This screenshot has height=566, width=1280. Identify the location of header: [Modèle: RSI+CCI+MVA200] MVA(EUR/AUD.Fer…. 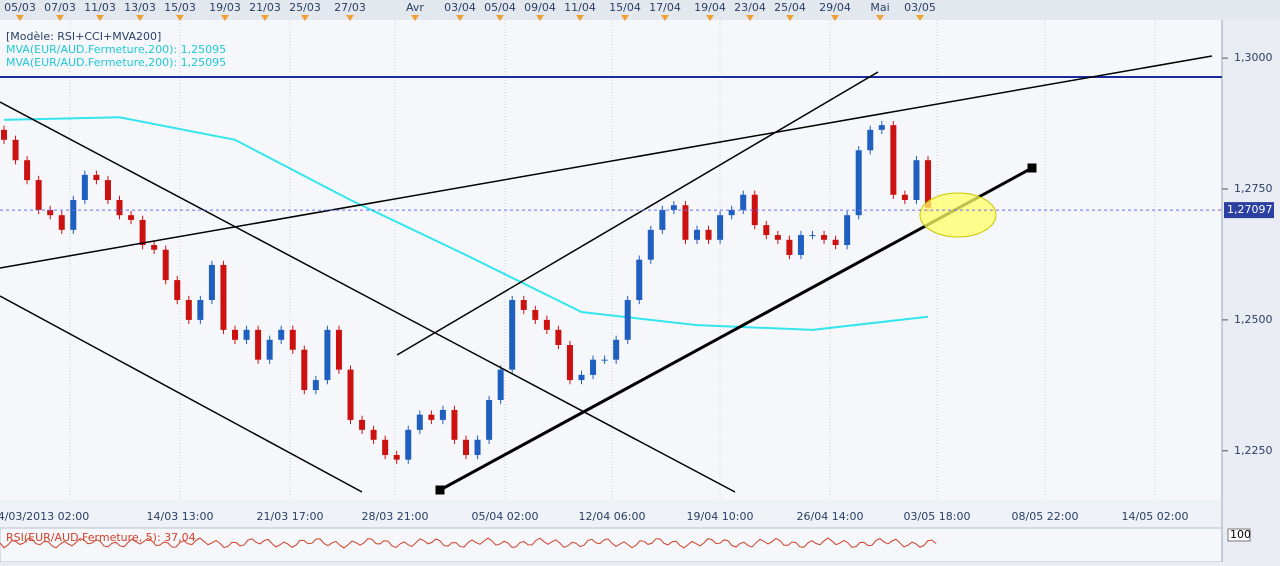
(116, 49).